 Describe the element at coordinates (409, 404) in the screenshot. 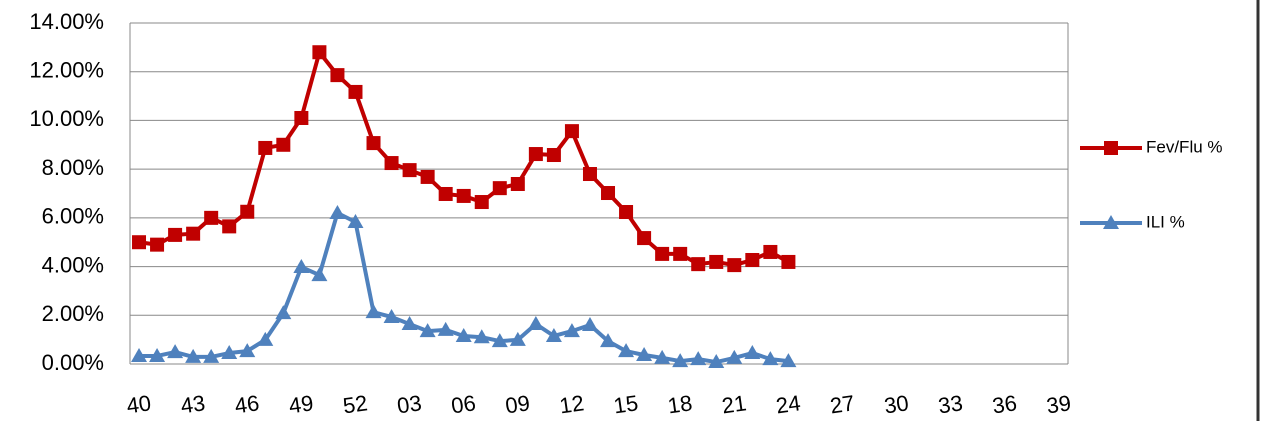

I see `x-tick-label: 03` at that location.